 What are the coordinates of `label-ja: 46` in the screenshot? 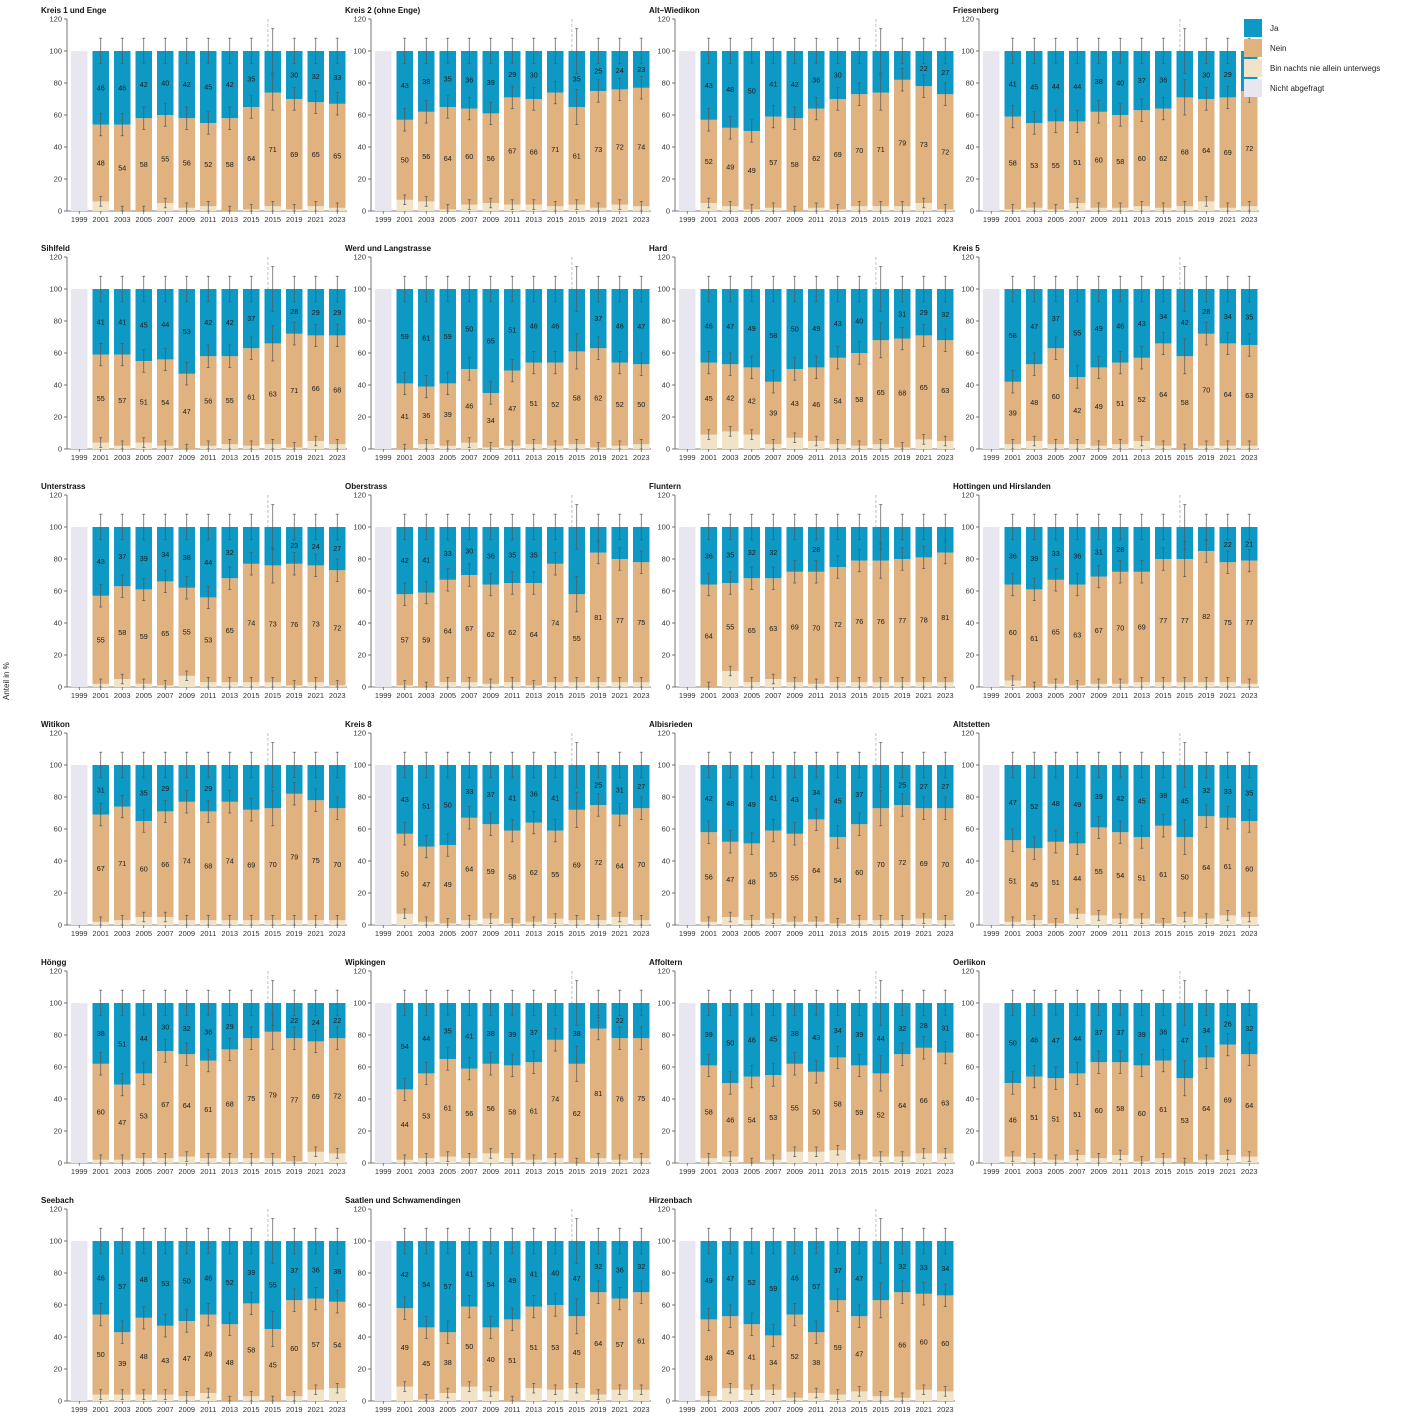 It's located at (1120, 325).